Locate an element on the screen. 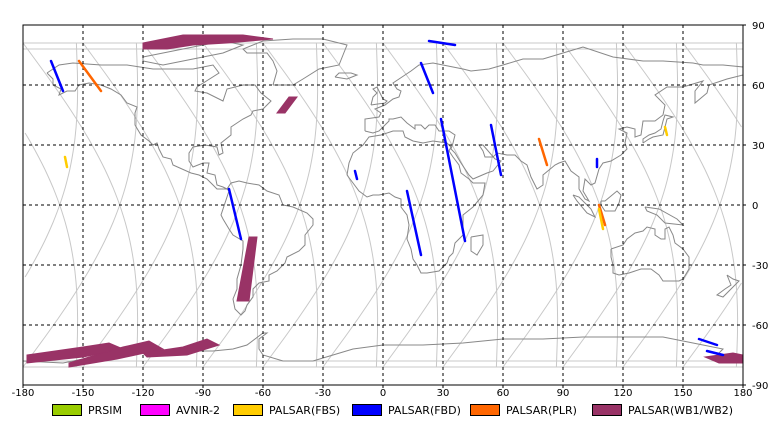  x-tick-label: 150 is located at coordinates (682, 393).